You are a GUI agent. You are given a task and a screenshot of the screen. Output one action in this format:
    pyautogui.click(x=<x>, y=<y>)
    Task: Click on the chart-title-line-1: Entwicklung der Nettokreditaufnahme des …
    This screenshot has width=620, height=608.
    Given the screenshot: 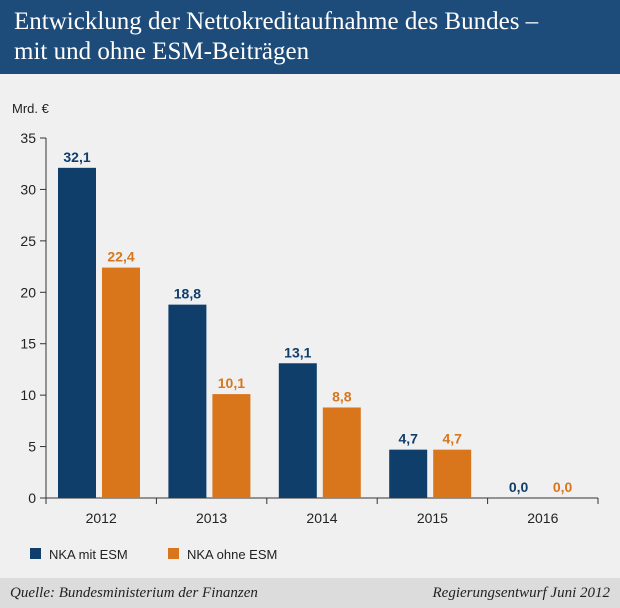 What is the action you would take?
    pyautogui.click(x=276, y=21)
    